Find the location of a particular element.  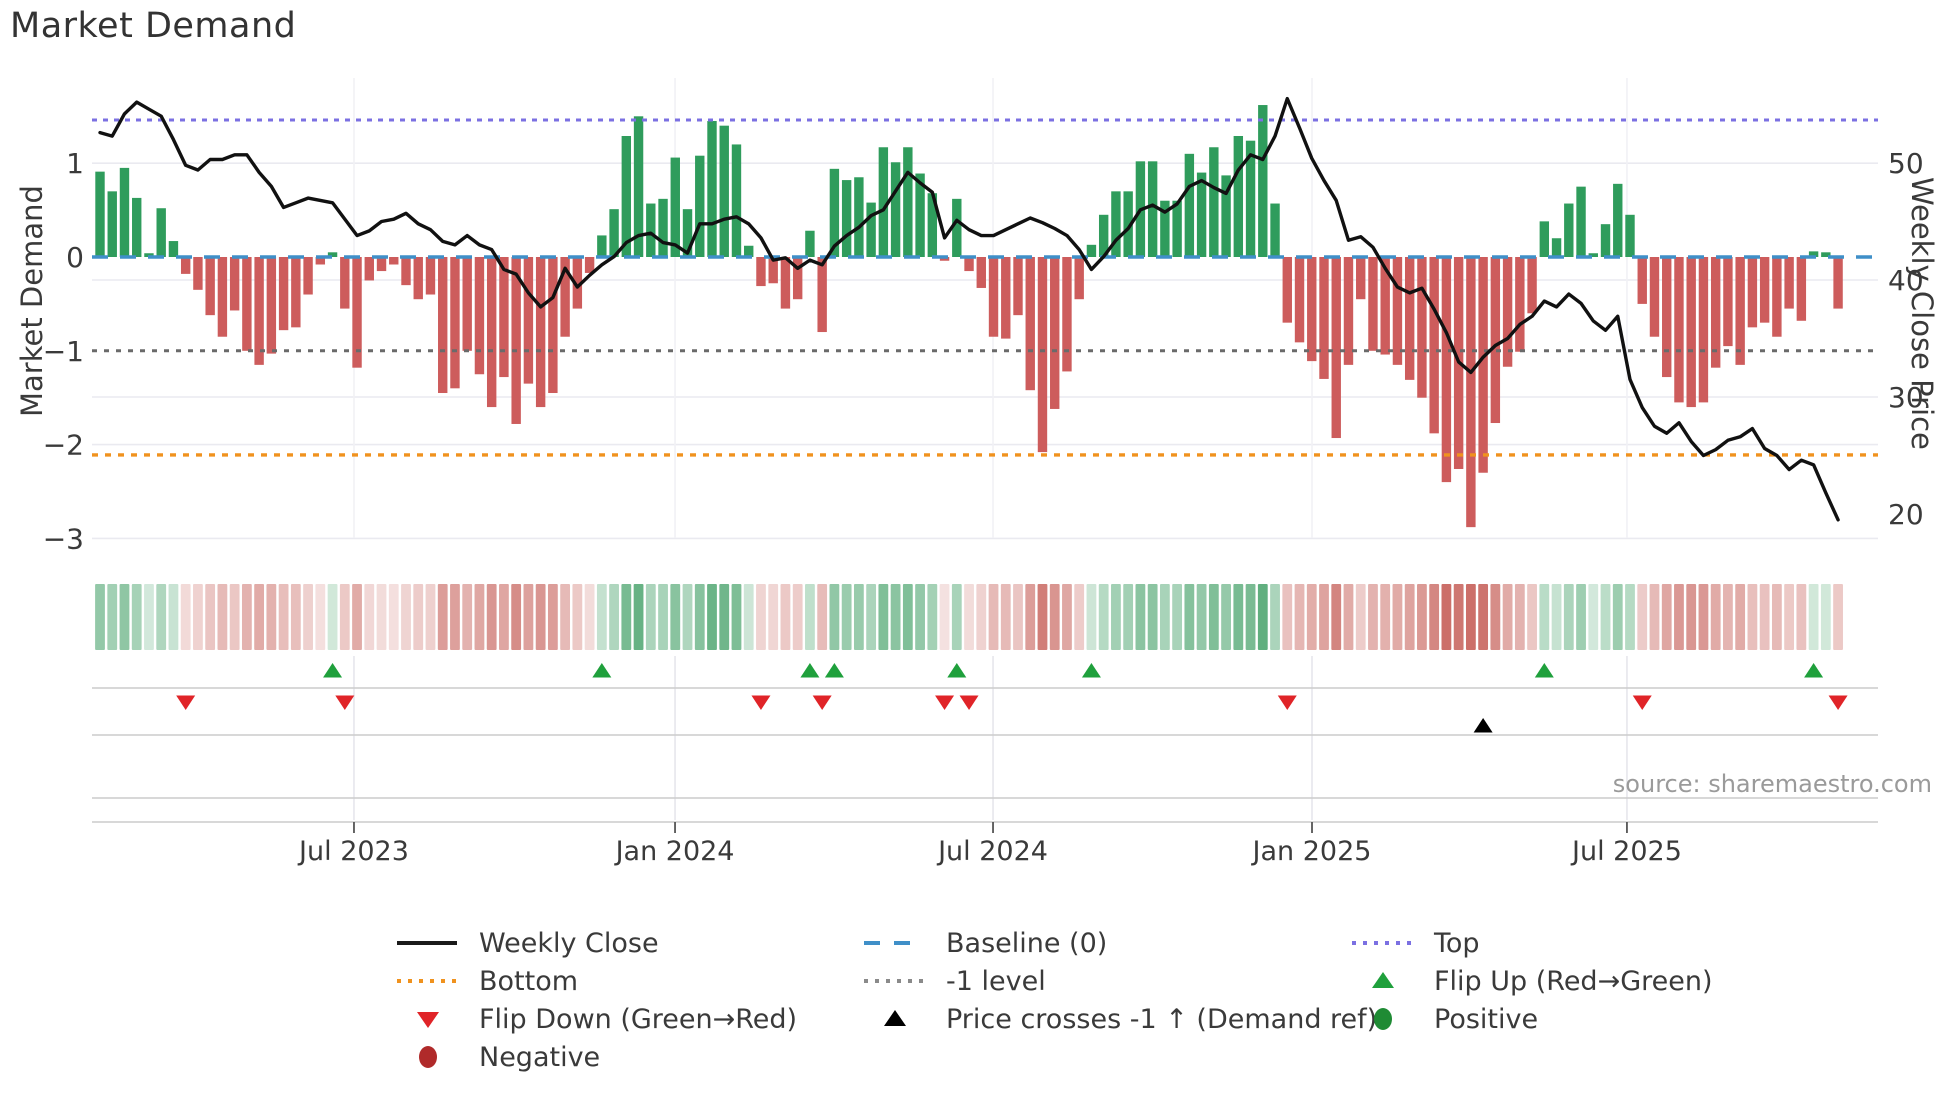

legend-item: Price crosses -1 ↑ (Demand ref) is located at coordinates (1118, 1019).